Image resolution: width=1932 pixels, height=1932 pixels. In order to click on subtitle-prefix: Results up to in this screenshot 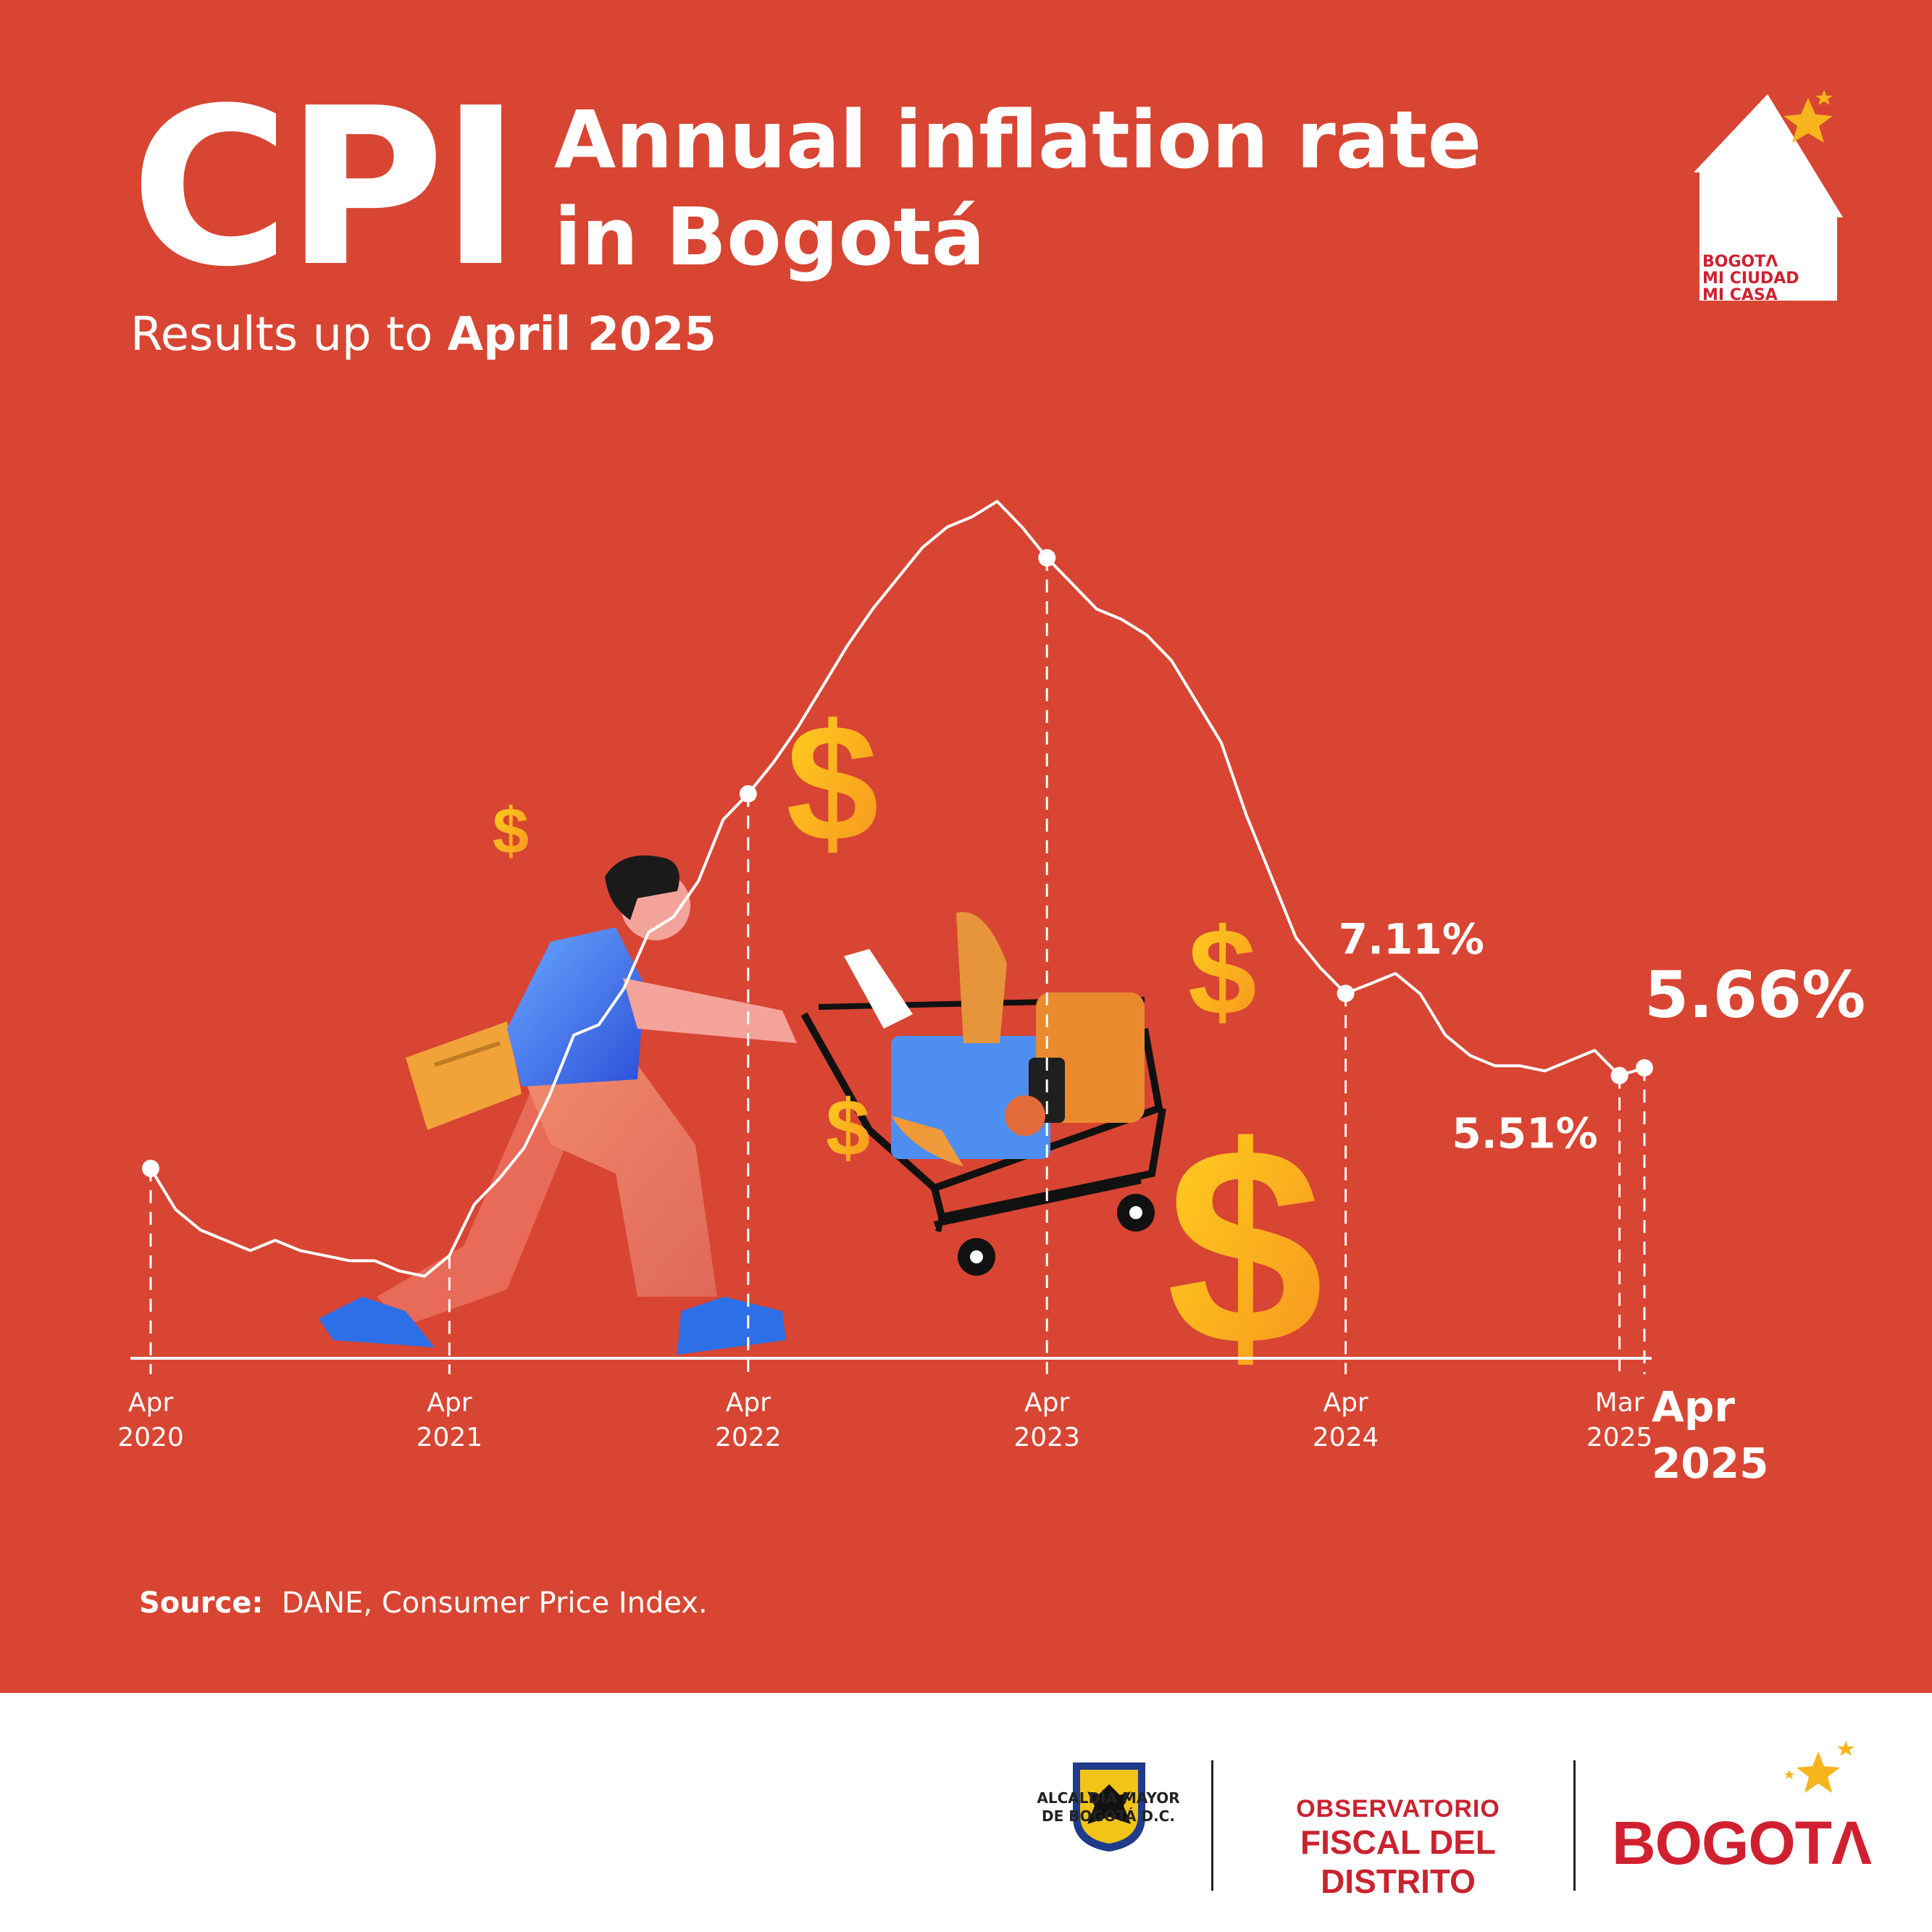, I will do `click(289, 334)`.